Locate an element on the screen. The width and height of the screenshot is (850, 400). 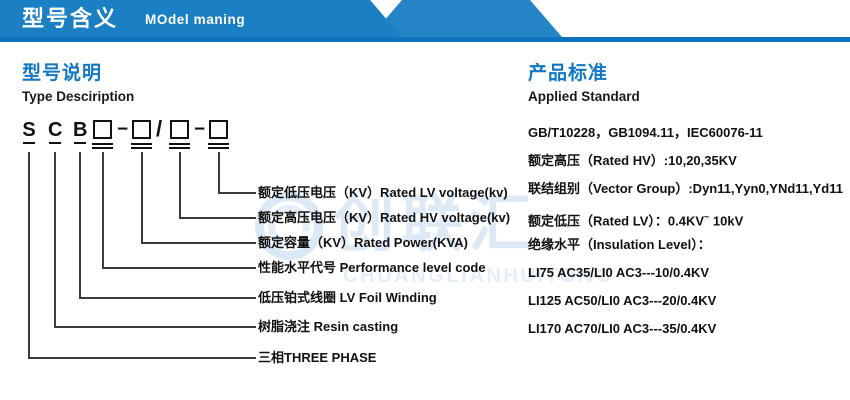
code-underline-c is located at coordinates (55, 143).